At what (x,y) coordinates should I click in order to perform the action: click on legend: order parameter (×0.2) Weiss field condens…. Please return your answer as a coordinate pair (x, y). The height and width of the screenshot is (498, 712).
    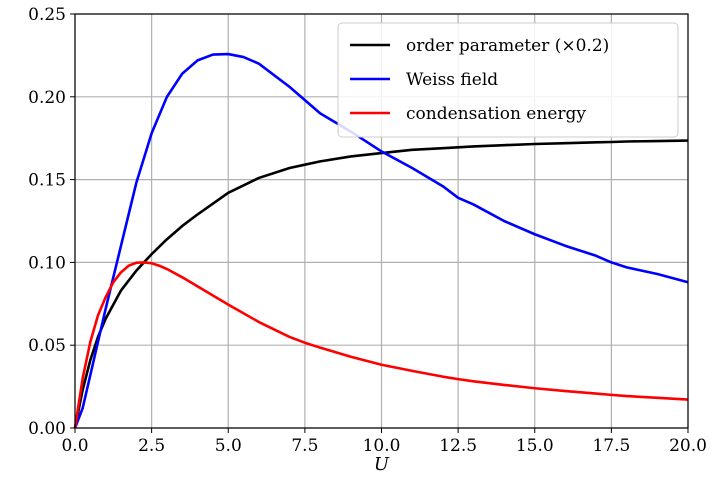
    Looking at the image, I should click on (508, 80).